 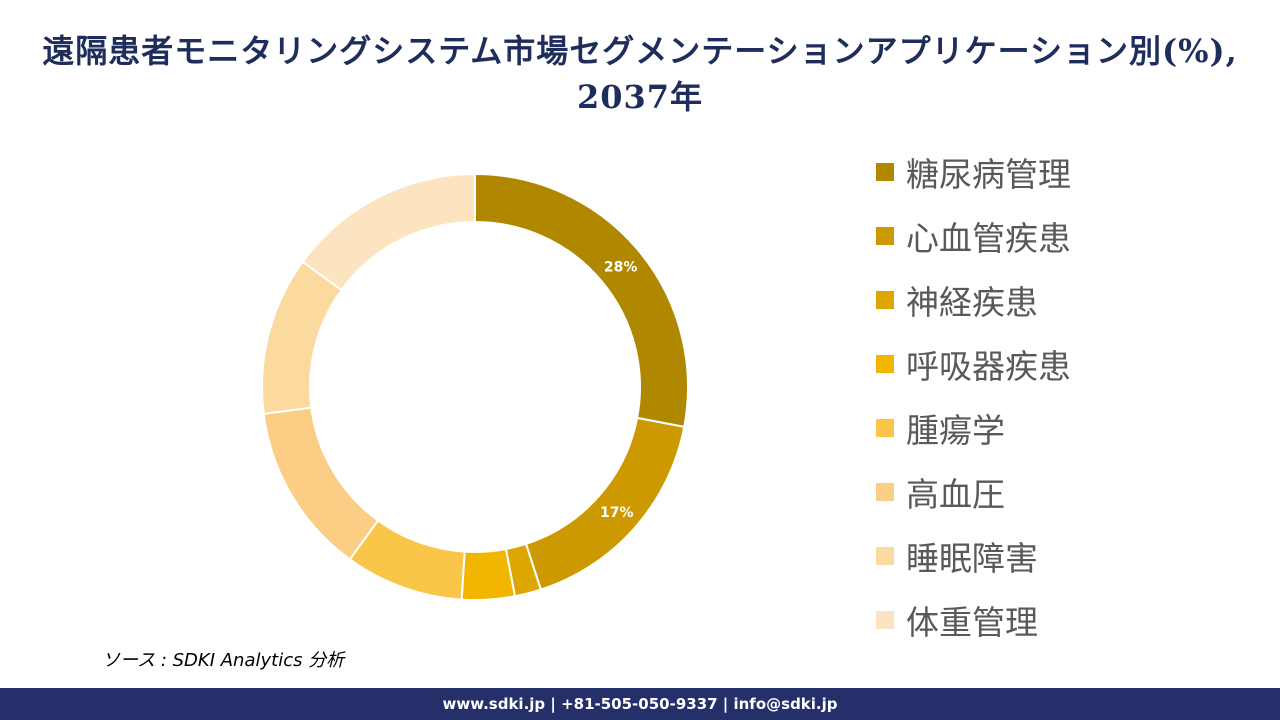 What do you see at coordinates (988, 366) in the screenshot?
I see `legend-label-4: 呼吸器疾患` at bounding box center [988, 366].